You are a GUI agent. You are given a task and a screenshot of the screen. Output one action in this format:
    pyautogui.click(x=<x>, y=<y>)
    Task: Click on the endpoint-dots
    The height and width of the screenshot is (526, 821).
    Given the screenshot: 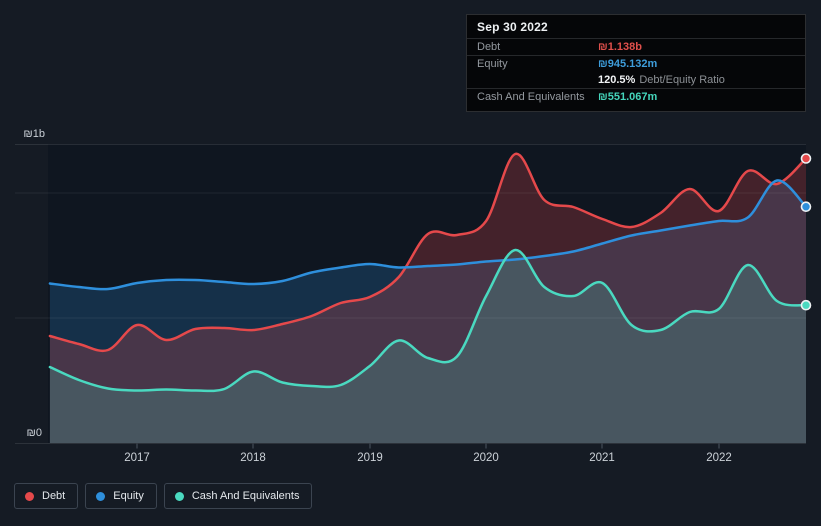 What is the action you would take?
    pyautogui.click(x=806, y=232)
    